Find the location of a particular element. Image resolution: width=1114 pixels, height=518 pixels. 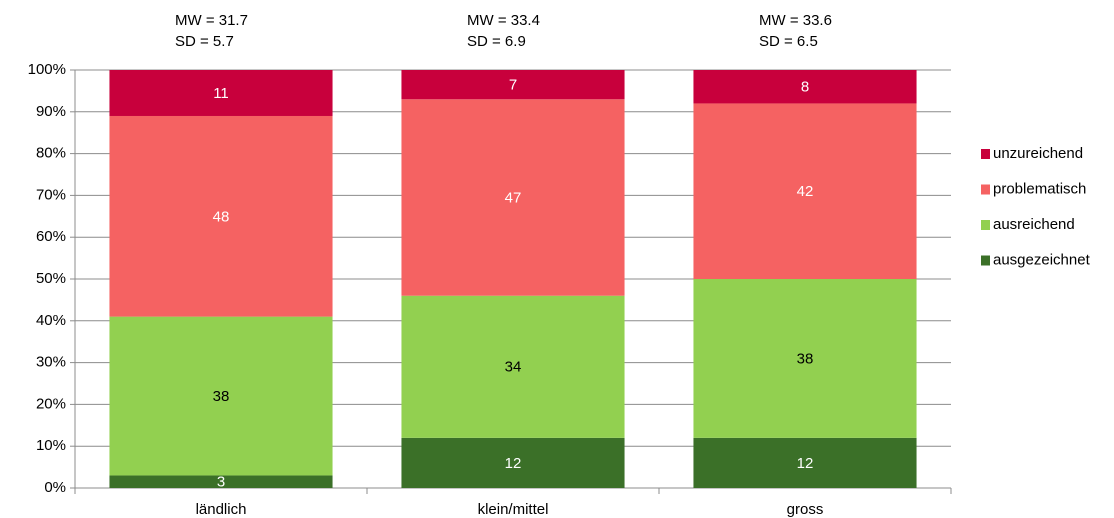

y-tick-label: 50% is located at coordinates (51, 278).